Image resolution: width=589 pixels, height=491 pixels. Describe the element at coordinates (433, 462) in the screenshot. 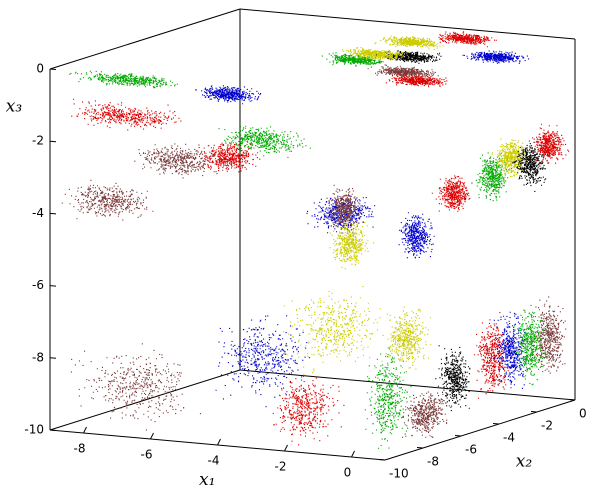

I see `y-tick-label: -8` at that location.